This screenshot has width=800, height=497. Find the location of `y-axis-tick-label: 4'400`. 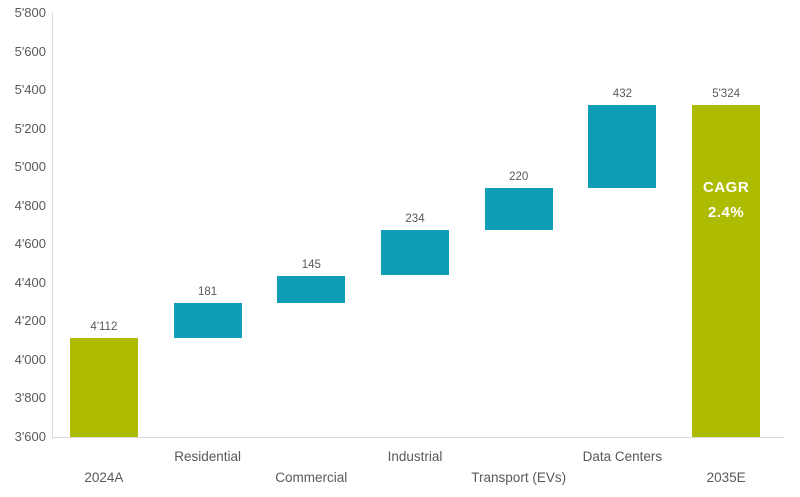

y-axis-tick-label: 4'400 is located at coordinates (30, 282).